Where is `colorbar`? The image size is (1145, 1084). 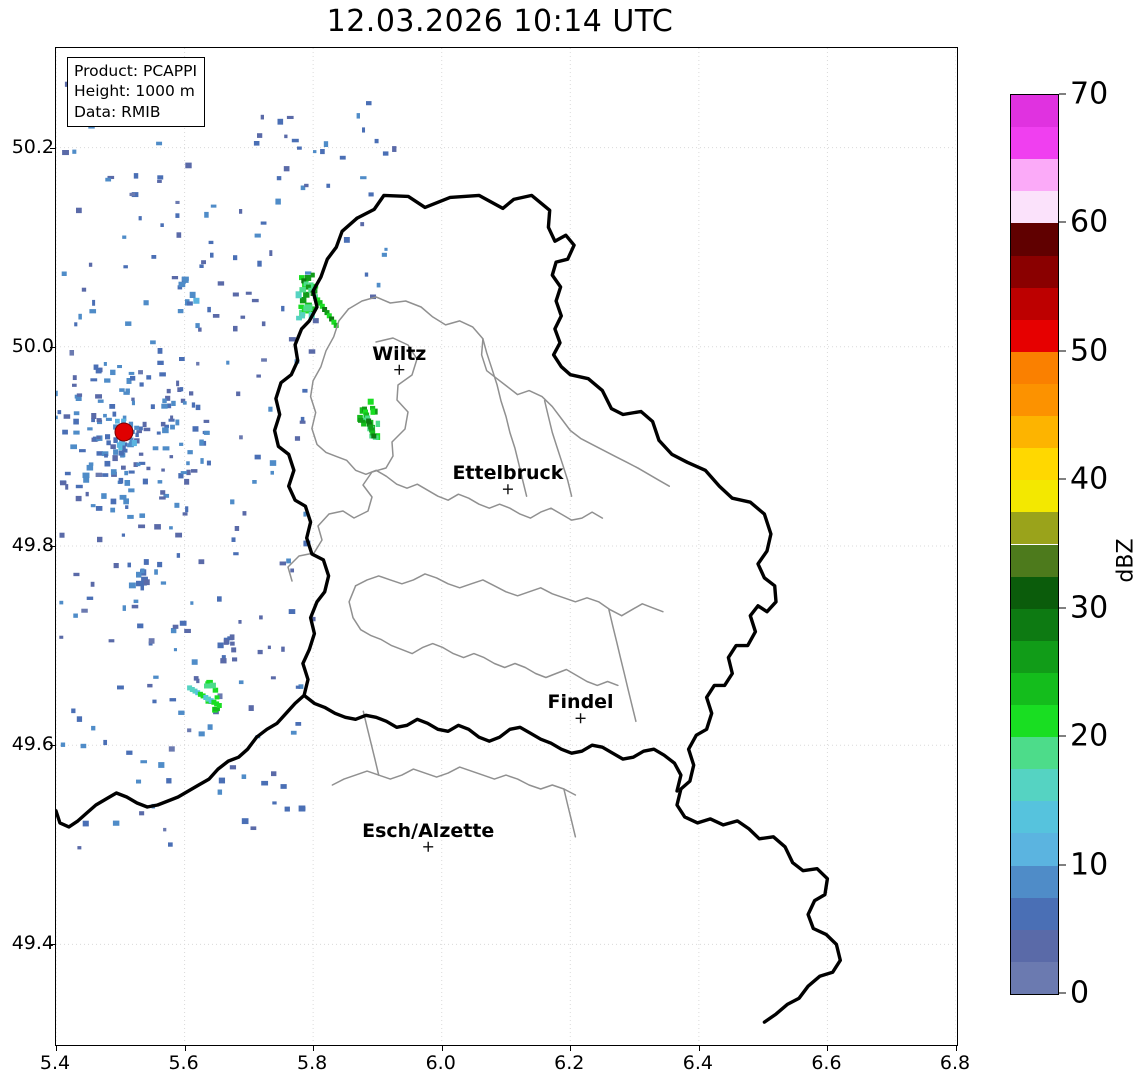
colorbar is located at coordinates (1034, 544).